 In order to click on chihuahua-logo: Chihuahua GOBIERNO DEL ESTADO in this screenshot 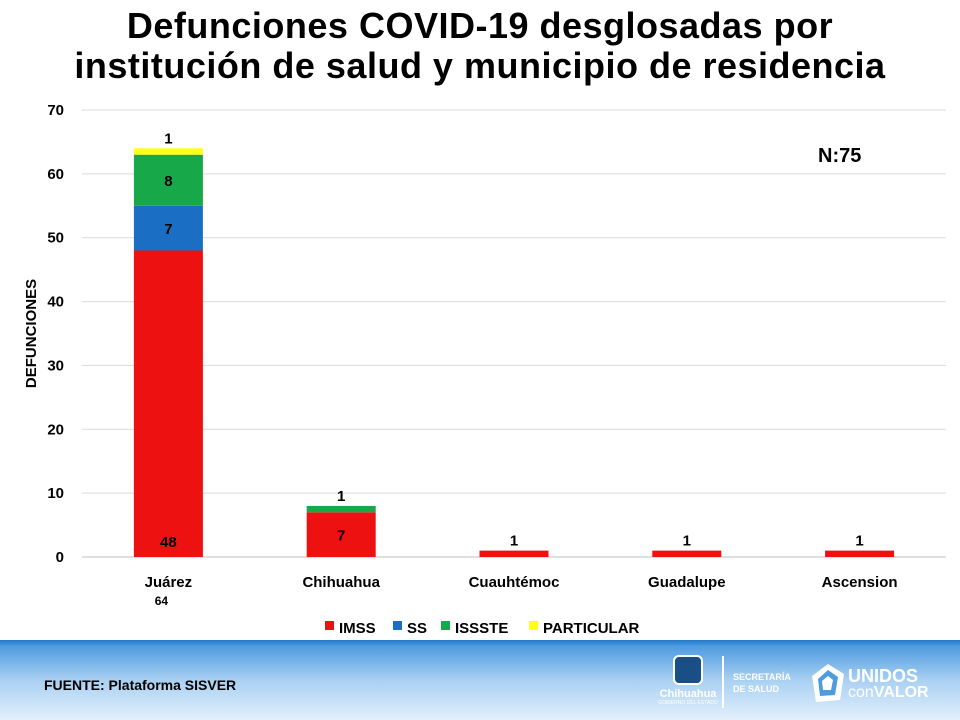, I will do `click(688, 682)`.